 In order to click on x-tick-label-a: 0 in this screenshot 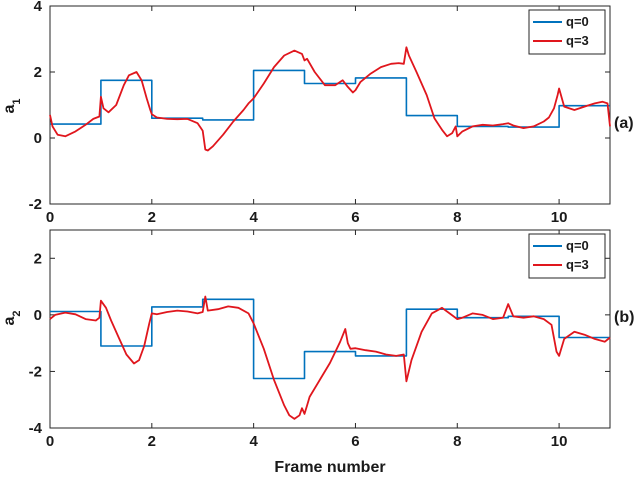, I will do `click(50, 217)`.